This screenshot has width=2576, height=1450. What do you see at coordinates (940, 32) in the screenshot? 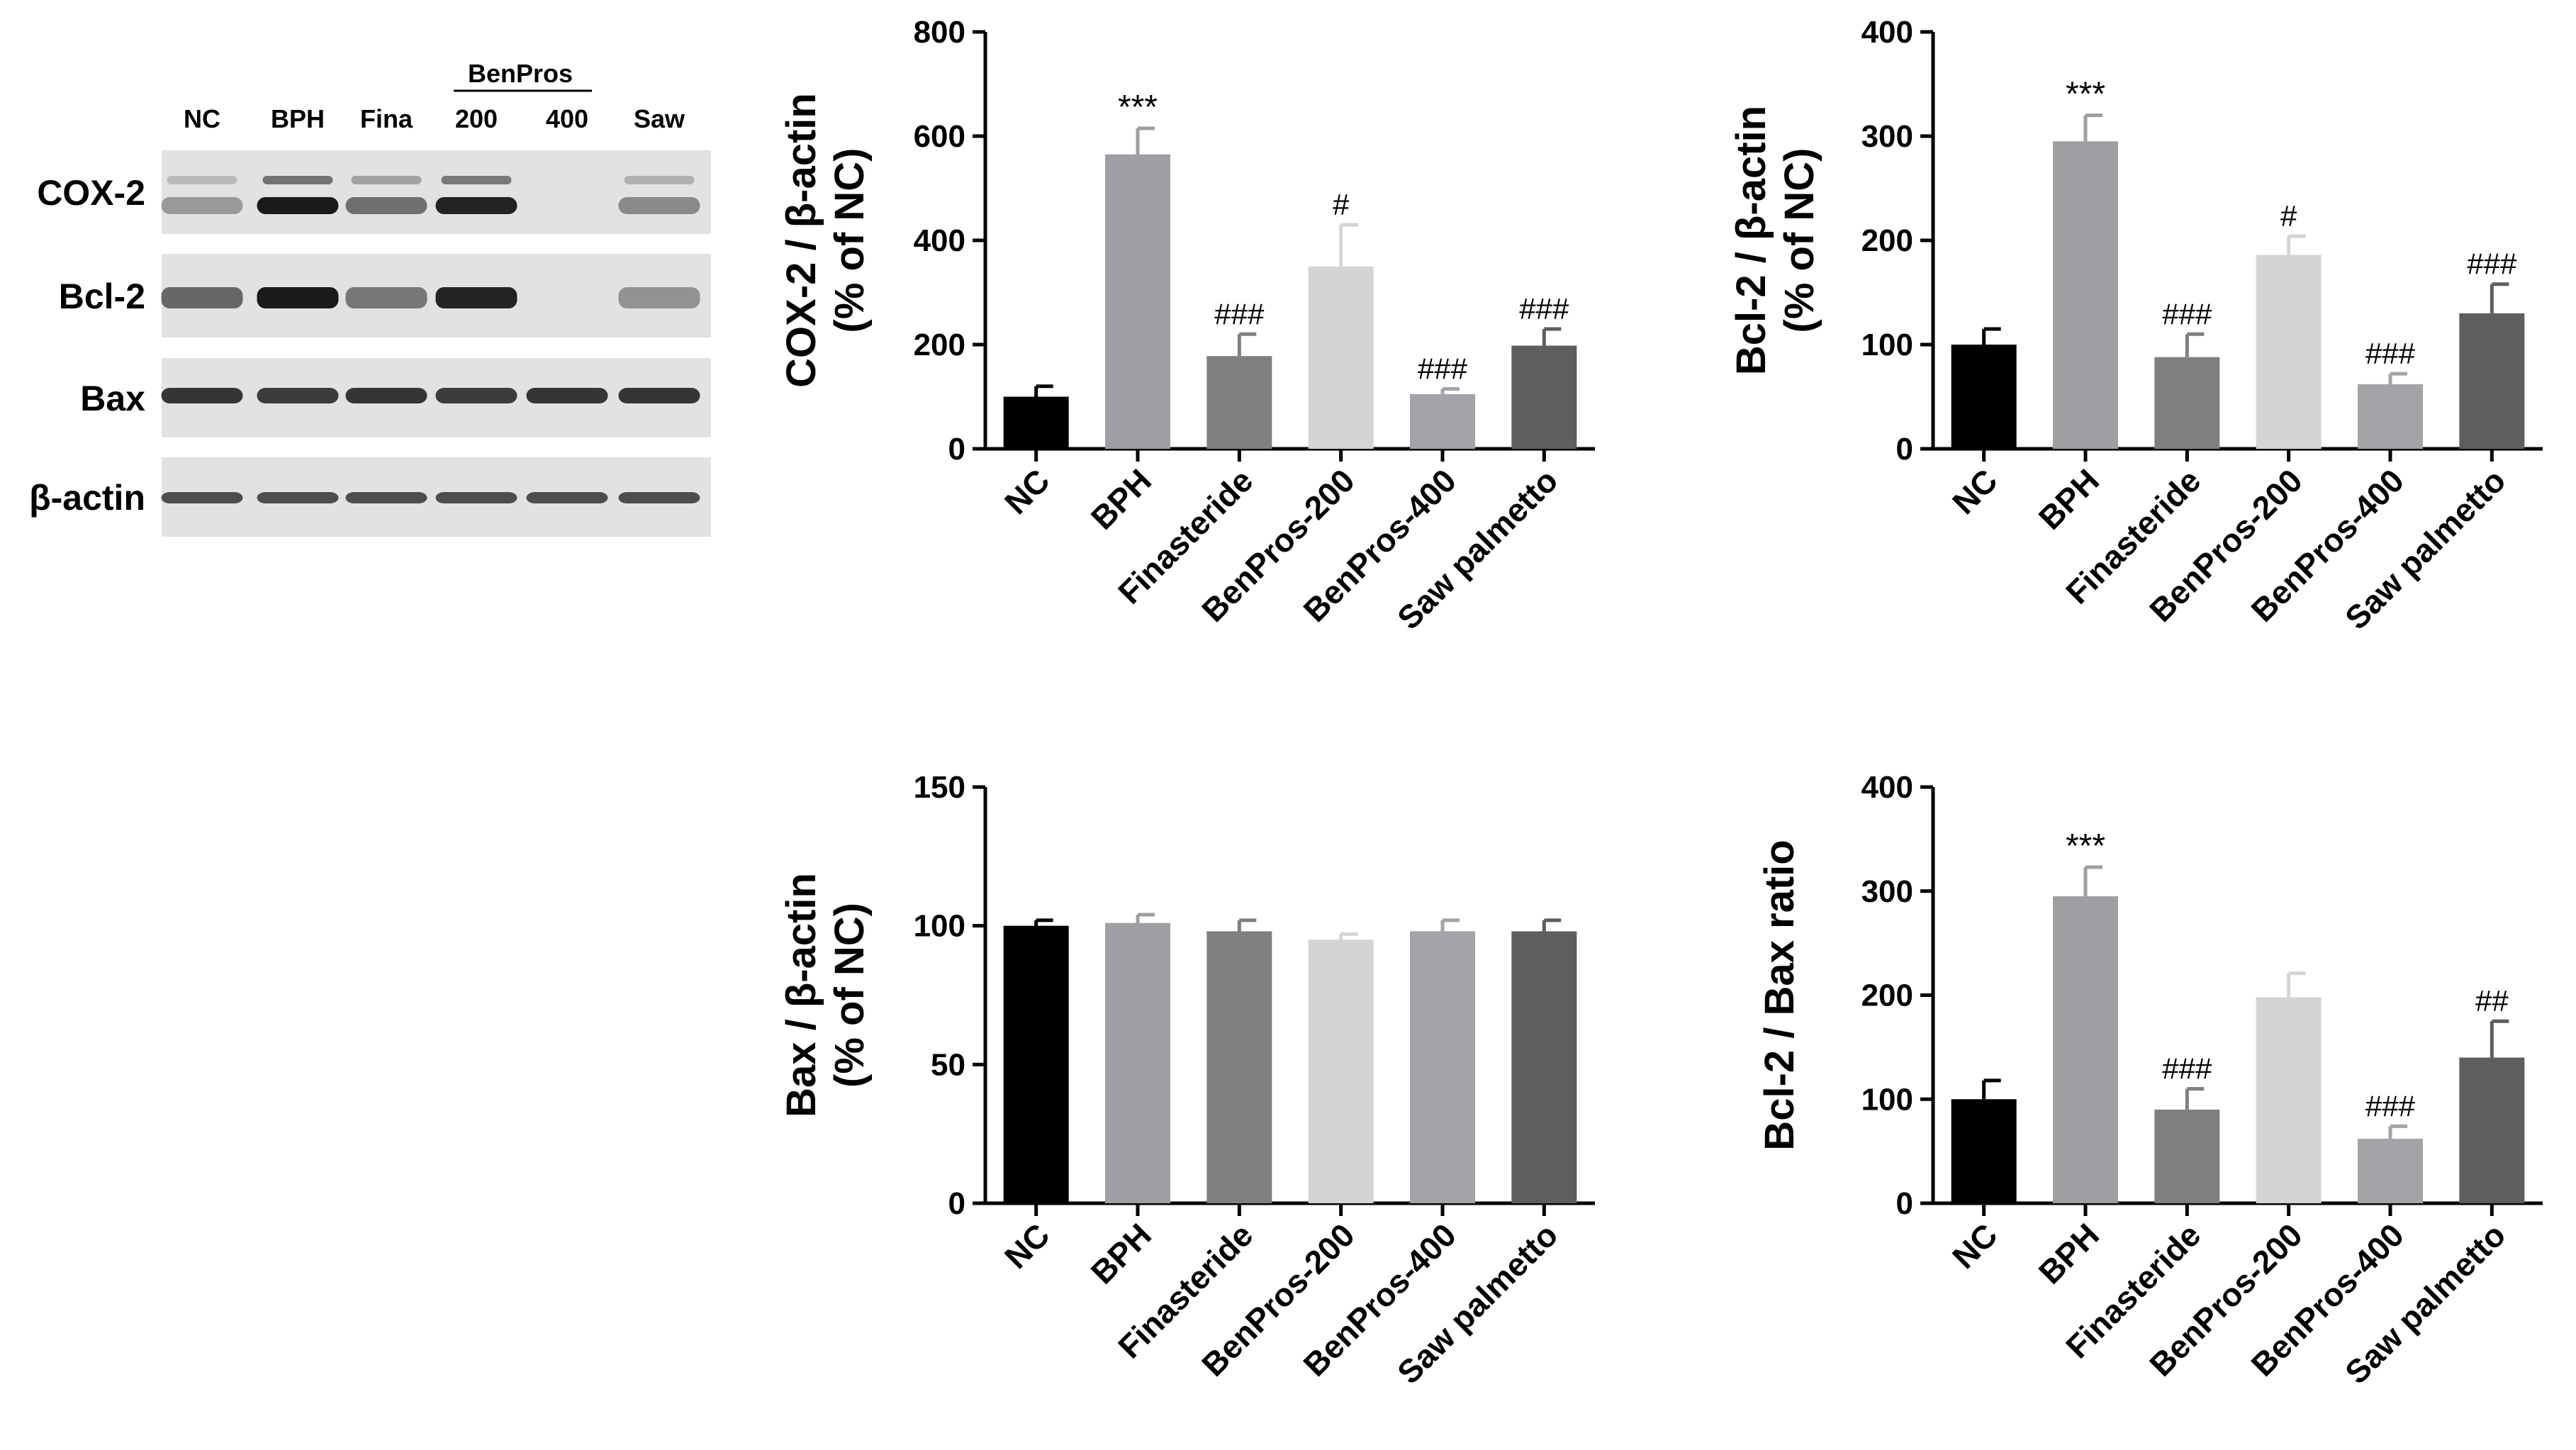
I see `y-tick-label: 800` at bounding box center [940, 32].